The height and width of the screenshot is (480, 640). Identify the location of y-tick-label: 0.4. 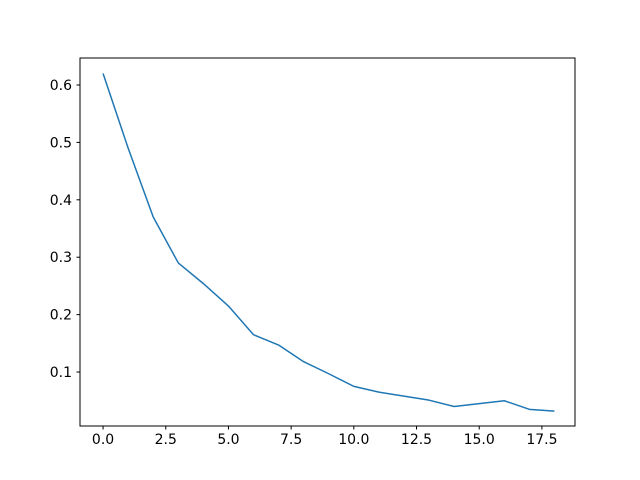
(61, 201).